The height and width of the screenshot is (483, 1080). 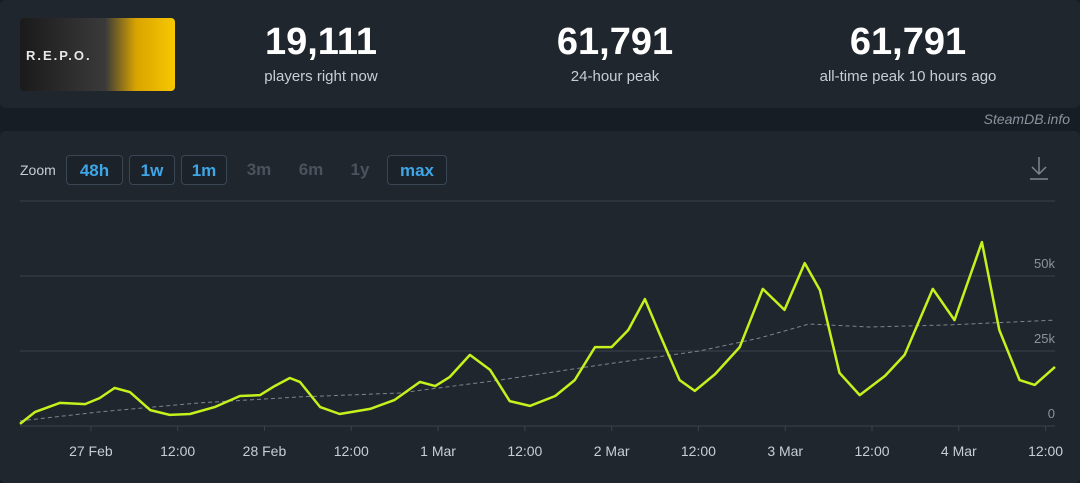 I want to click on download-glyph, so click(x=1039, y=168).